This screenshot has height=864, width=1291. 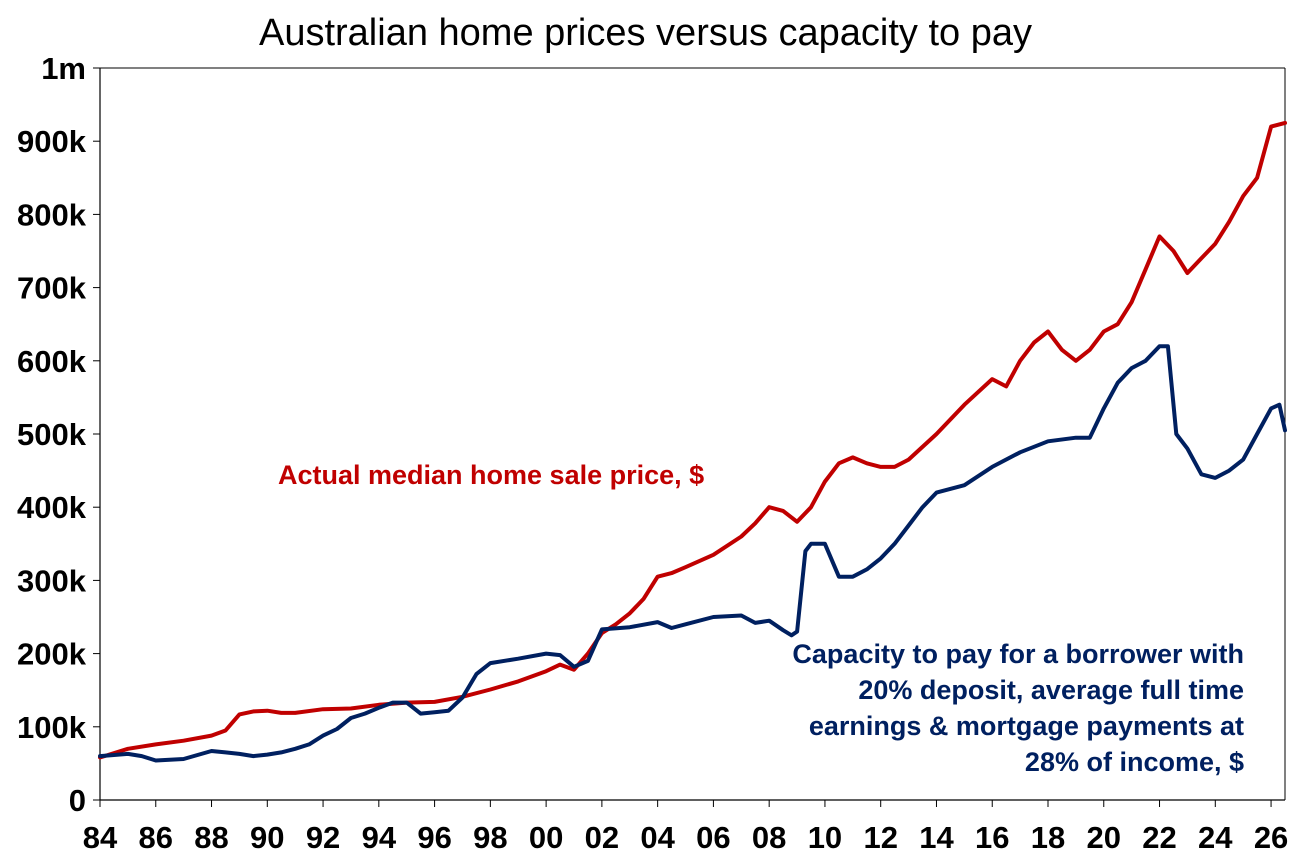 I want to click on x-tick-label: 20, so click(x=1104, y=837).